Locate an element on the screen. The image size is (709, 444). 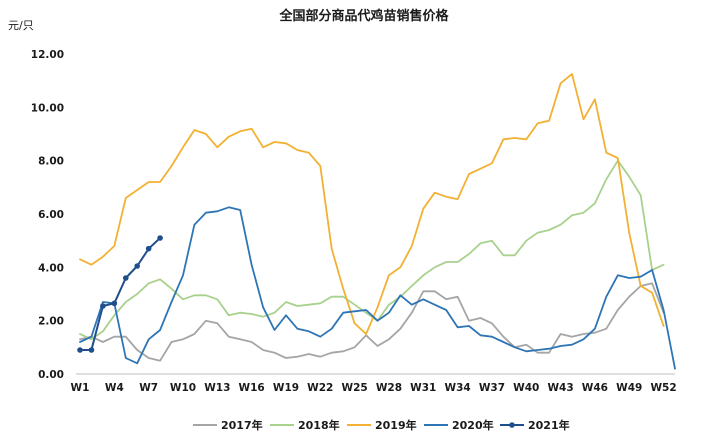
legend-label: 2020年 is located at coordinates (473, 425).